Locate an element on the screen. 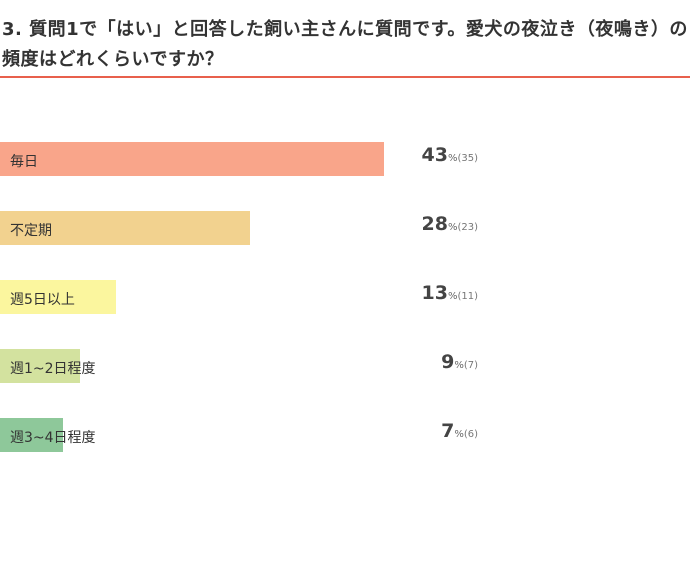 The height and width of the screenshot is (562, 698). value-label: 13%(11) is located at coordinates (450, 293).